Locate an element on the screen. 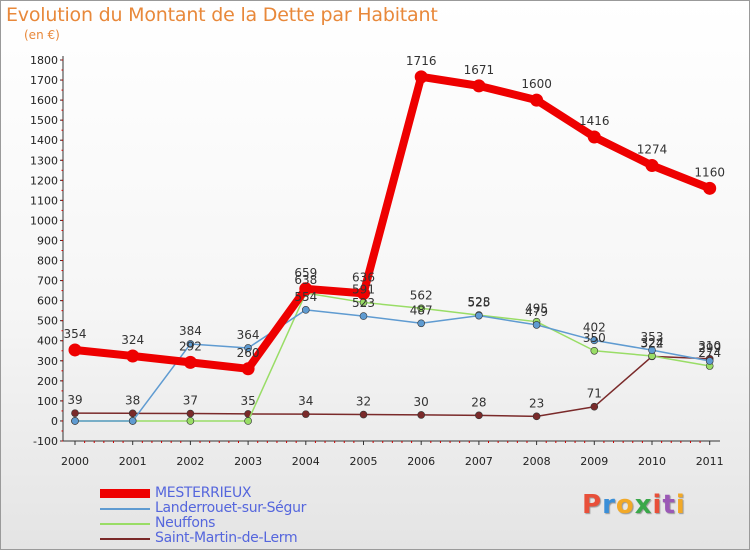 Image resolution: width=750 pixels, height=550 pixels. data-label: 32 is located at coordinates (363, 402).